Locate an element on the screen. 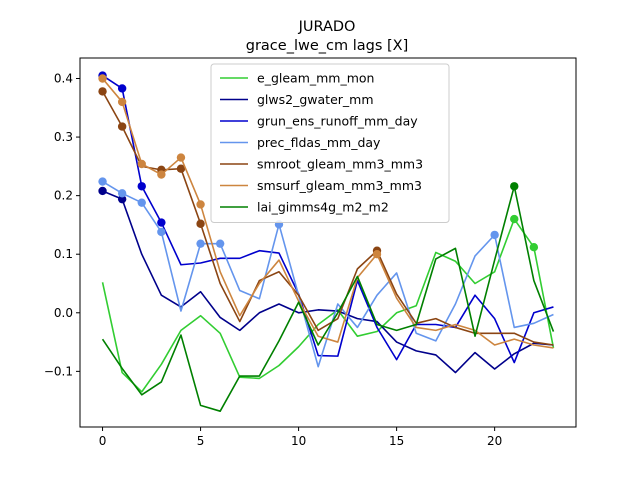 The image size is (640, 480). chart-subtitle: grace_lwe_cm lags [X] is located at coordinates (327, 46).